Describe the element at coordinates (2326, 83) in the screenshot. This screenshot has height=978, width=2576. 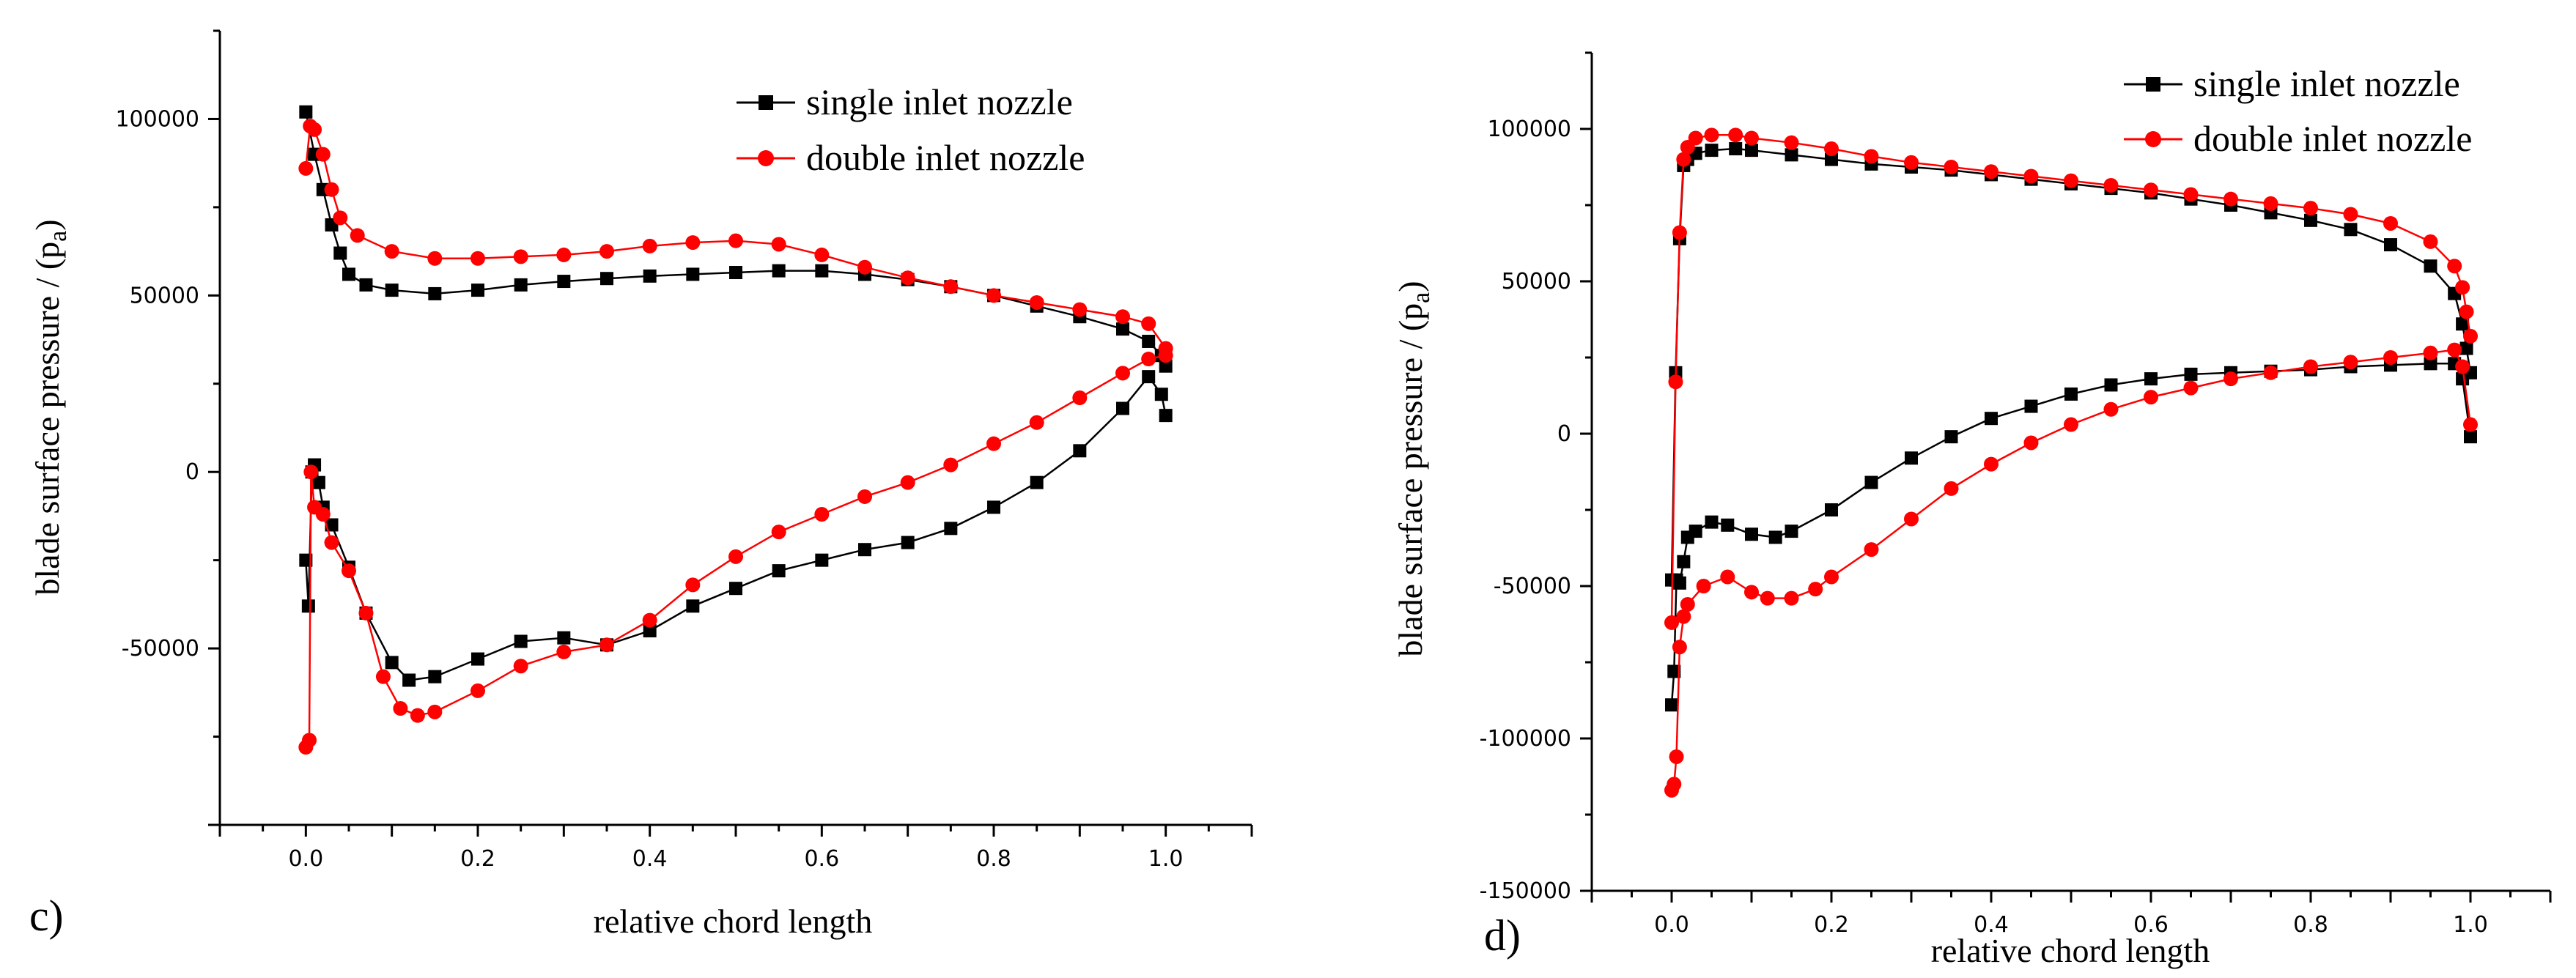
I see `legend-label-single-d: single inlet nozzle` at that location.